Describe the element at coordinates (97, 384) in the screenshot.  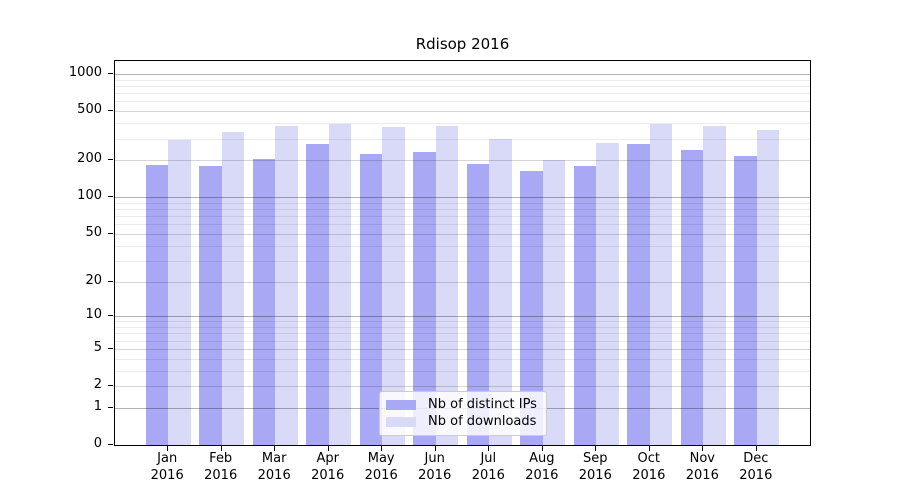
I see `y-tick-label: 2` at that location.